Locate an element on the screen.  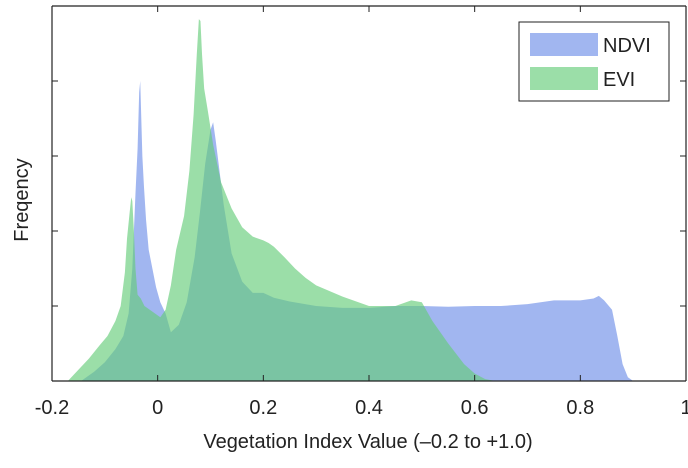
y-axis-label: Freqency is located at coordinates (22, 199).